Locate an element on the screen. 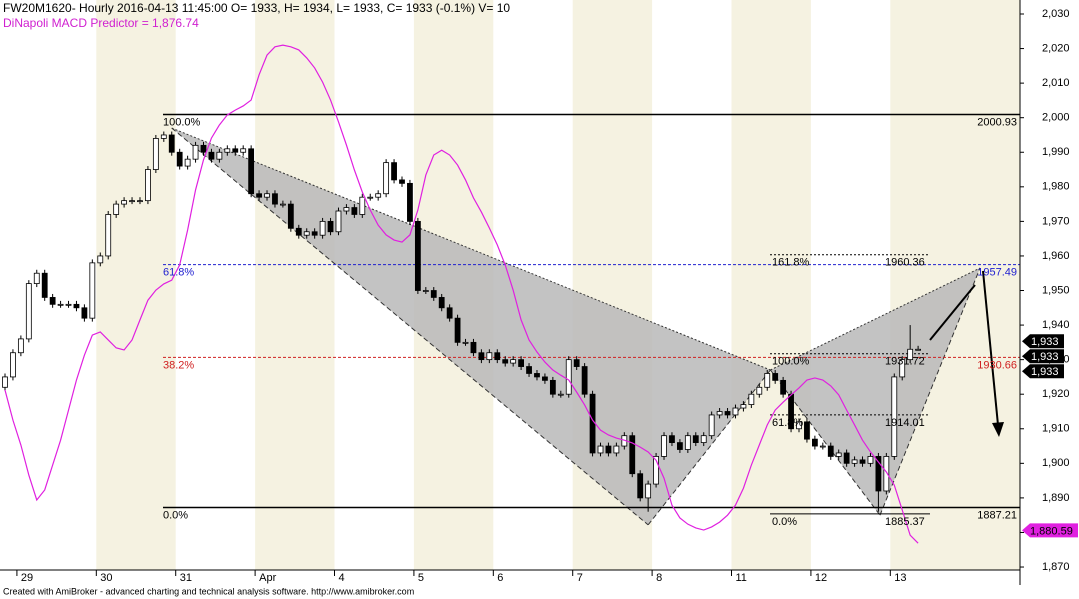 This screenshot has height=599, width=1079. fib-percent: 0.0% is located at coordinates (175, 515).